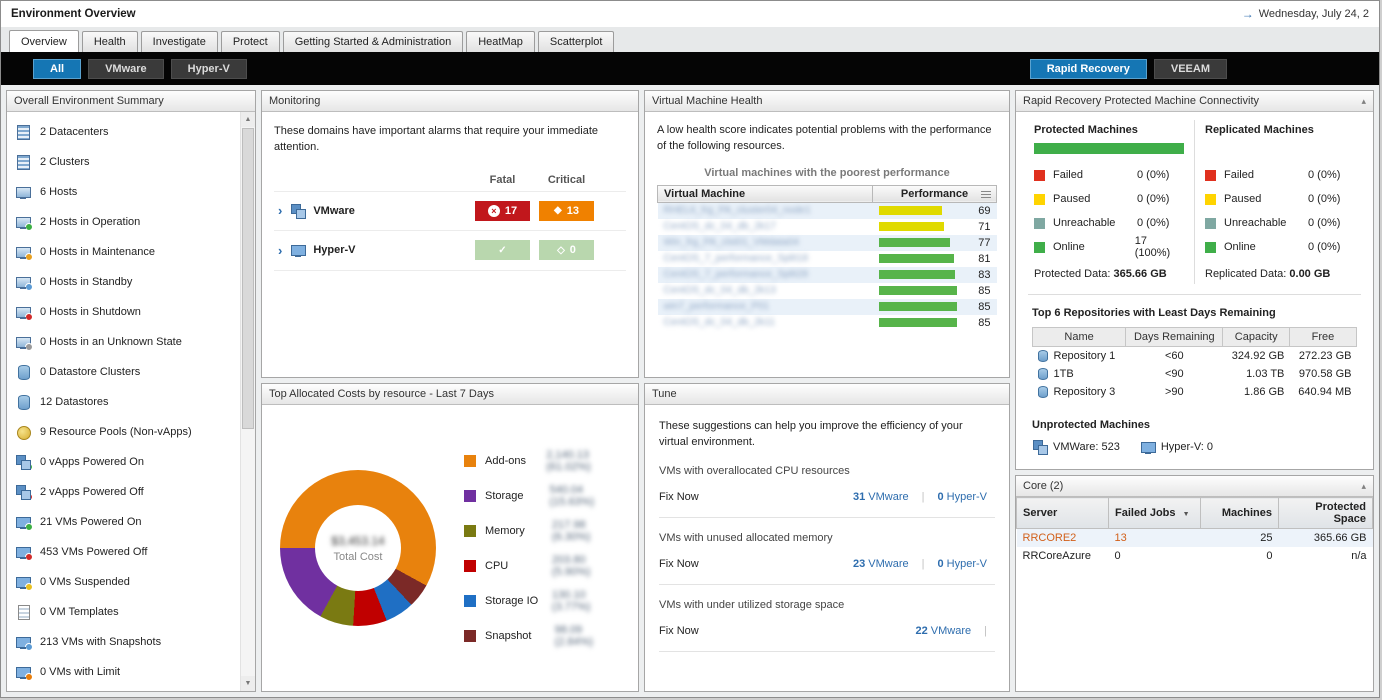  What do you see at coordinates (109, 41) in the screenshot?
I see `tab-health: Health` at bounding box center [109, 41].